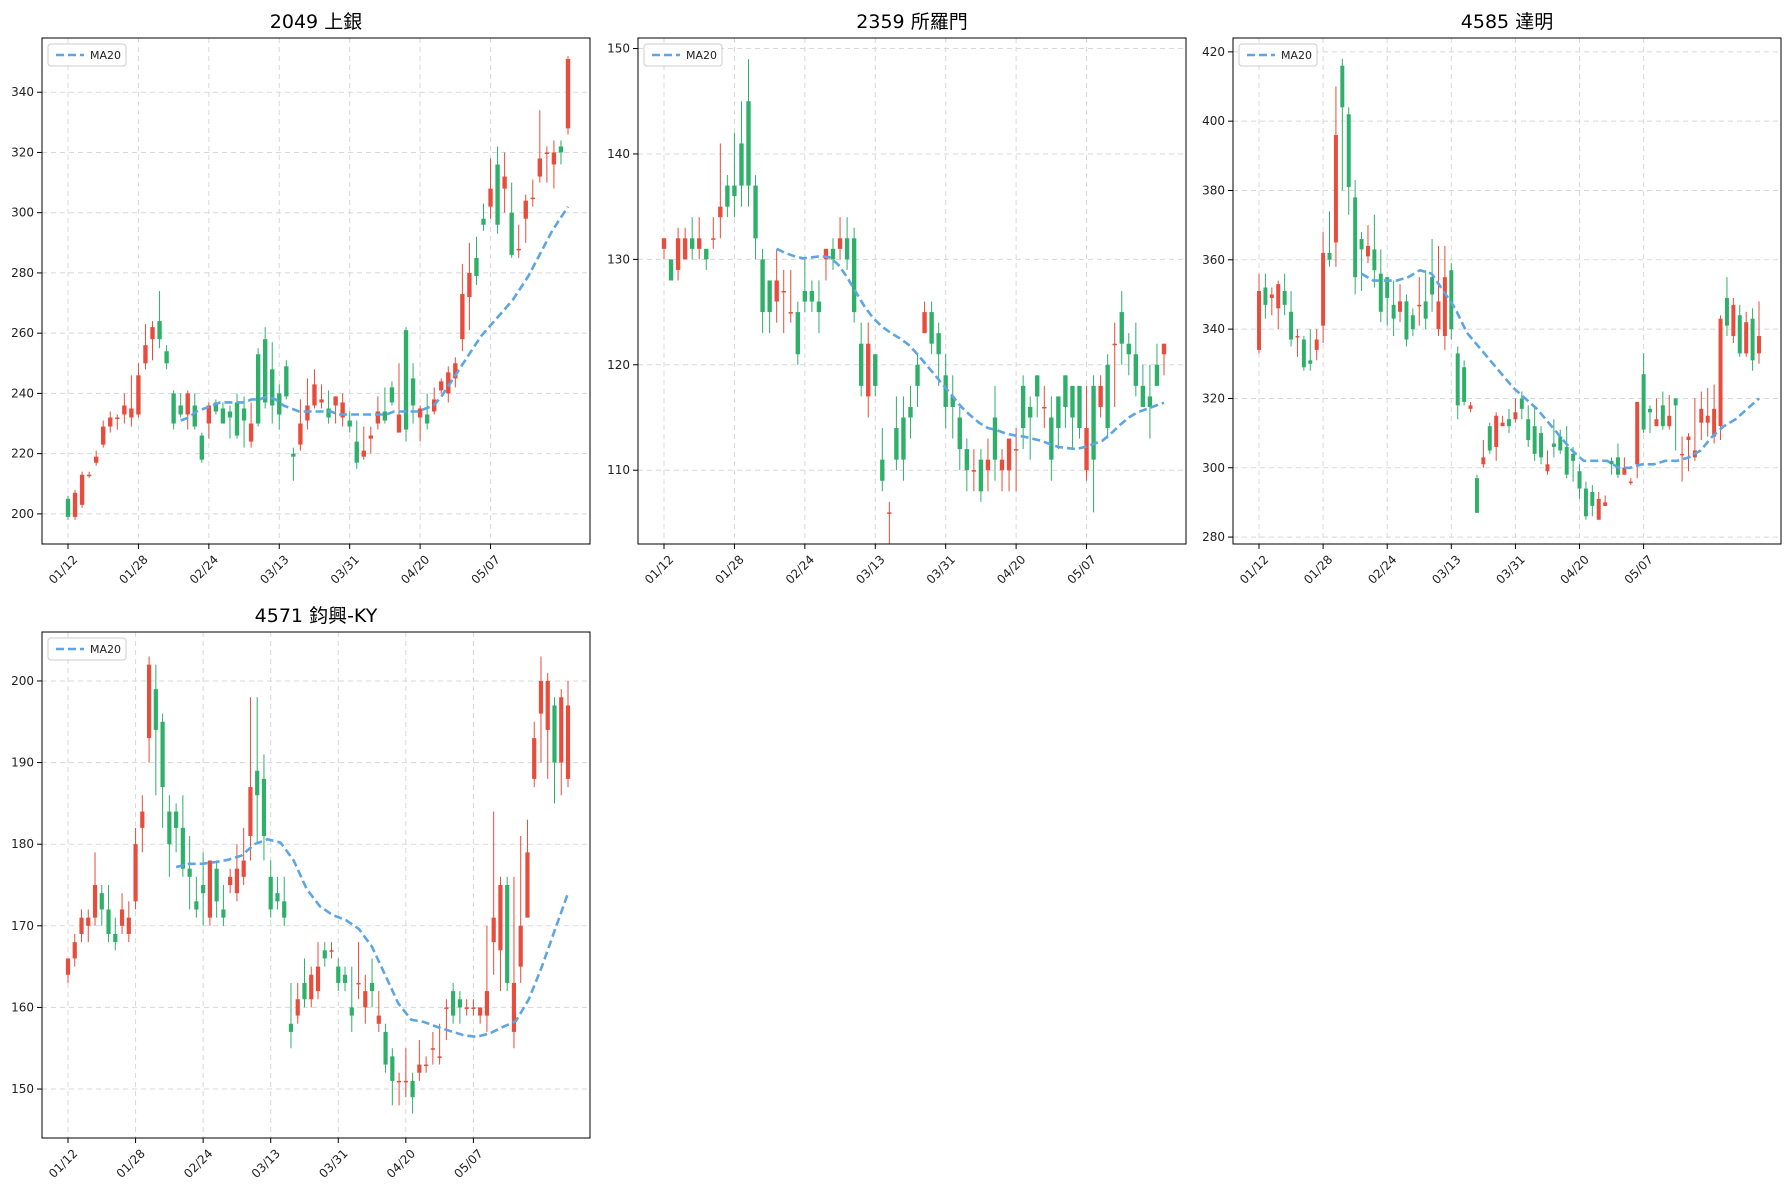 This screenshot has width=1790, height=1189. Describe the element at coordinates (911, 22) in the screenshot. I see `panel-title: 2359 所羅門` at that location.